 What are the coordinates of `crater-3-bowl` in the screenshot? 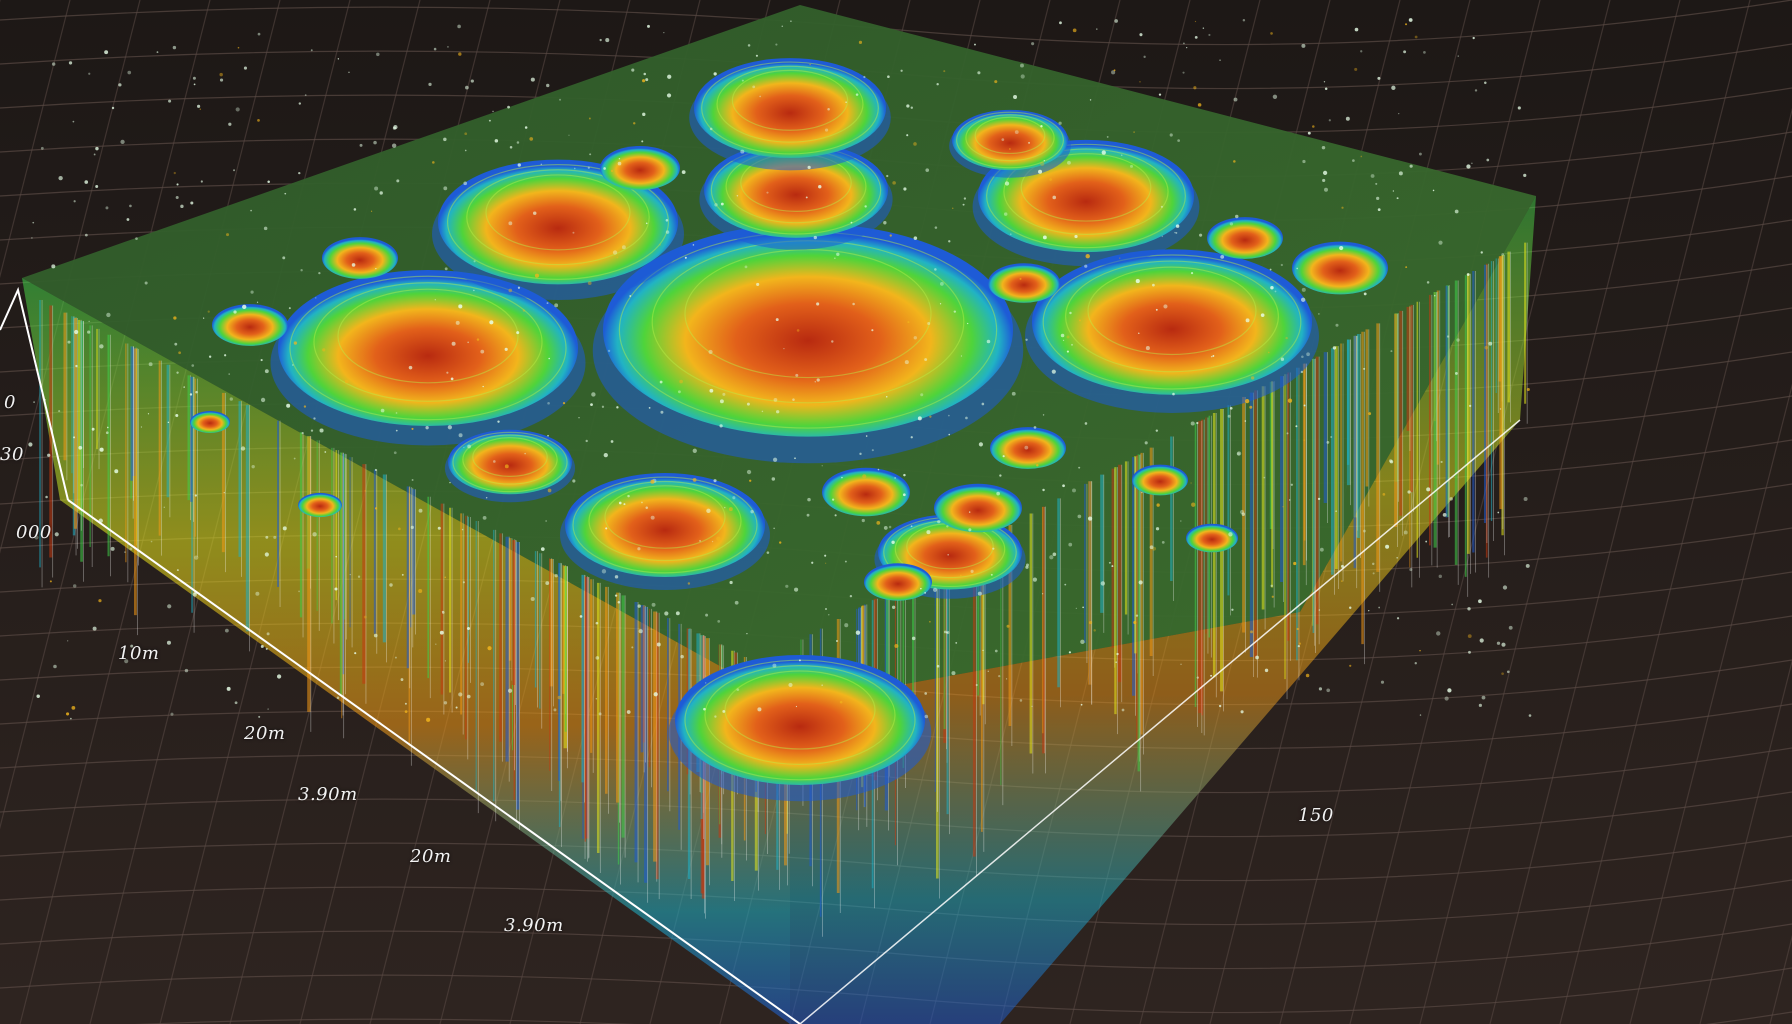 It's located at (558, 222).